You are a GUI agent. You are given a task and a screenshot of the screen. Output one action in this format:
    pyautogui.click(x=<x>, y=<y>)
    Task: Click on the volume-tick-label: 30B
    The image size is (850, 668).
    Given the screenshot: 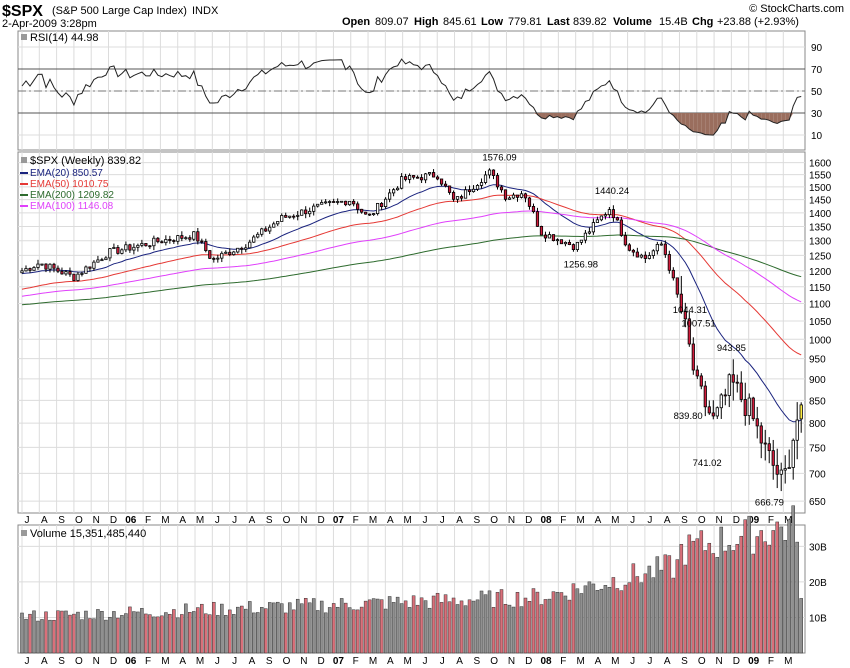 What is the action you would take?
    pyautogui.click(x=818, y=547)
    